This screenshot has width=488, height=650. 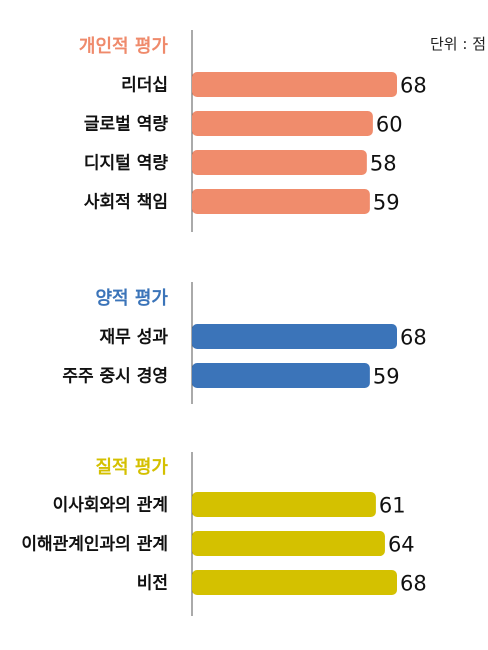 I want to click on category-label: 리더십, so click(x=144, y=86).